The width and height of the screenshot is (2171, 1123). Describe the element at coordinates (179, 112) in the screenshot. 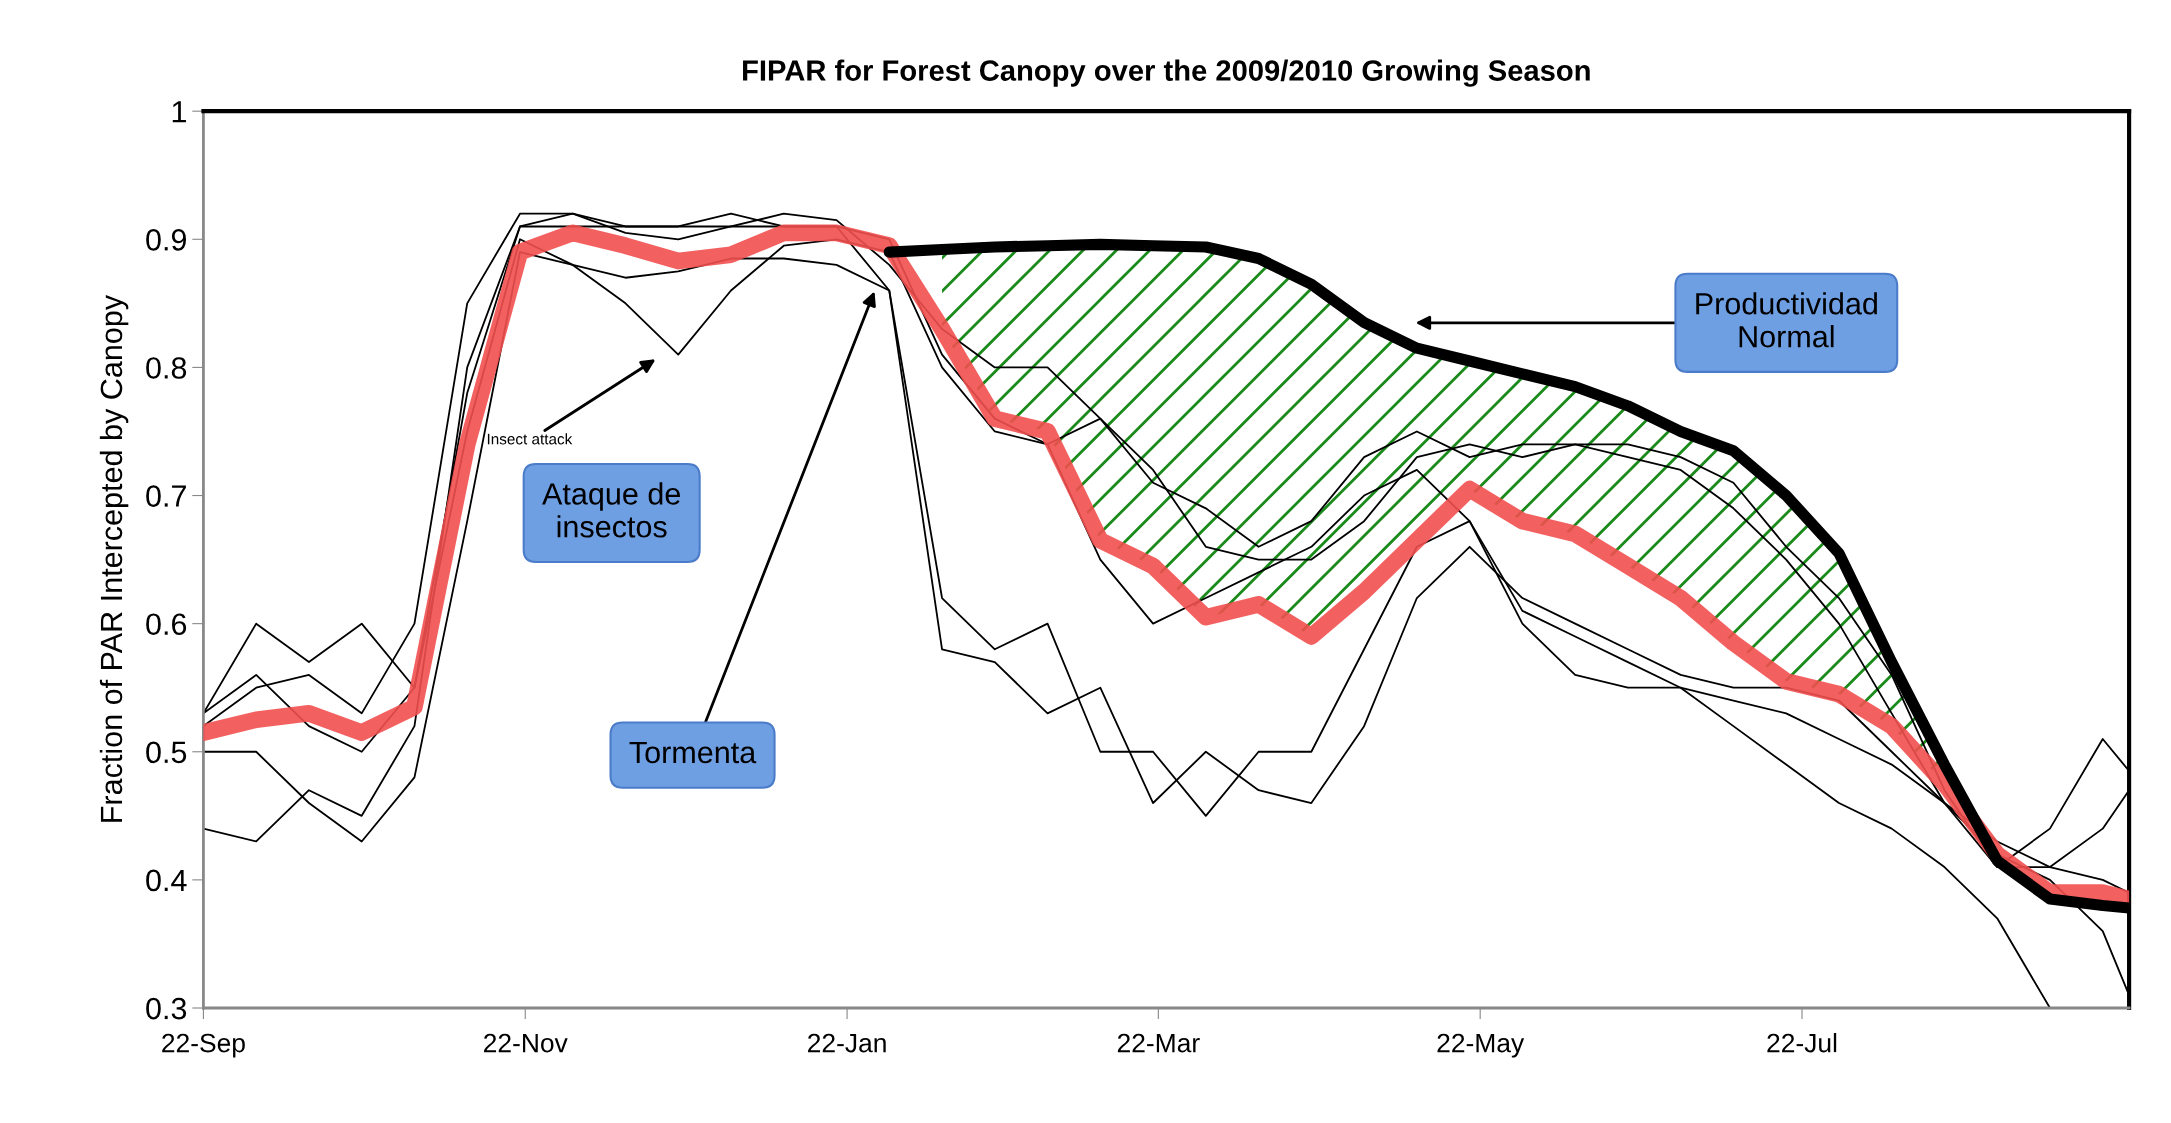

I see `y-tick-label: 1` at that location.